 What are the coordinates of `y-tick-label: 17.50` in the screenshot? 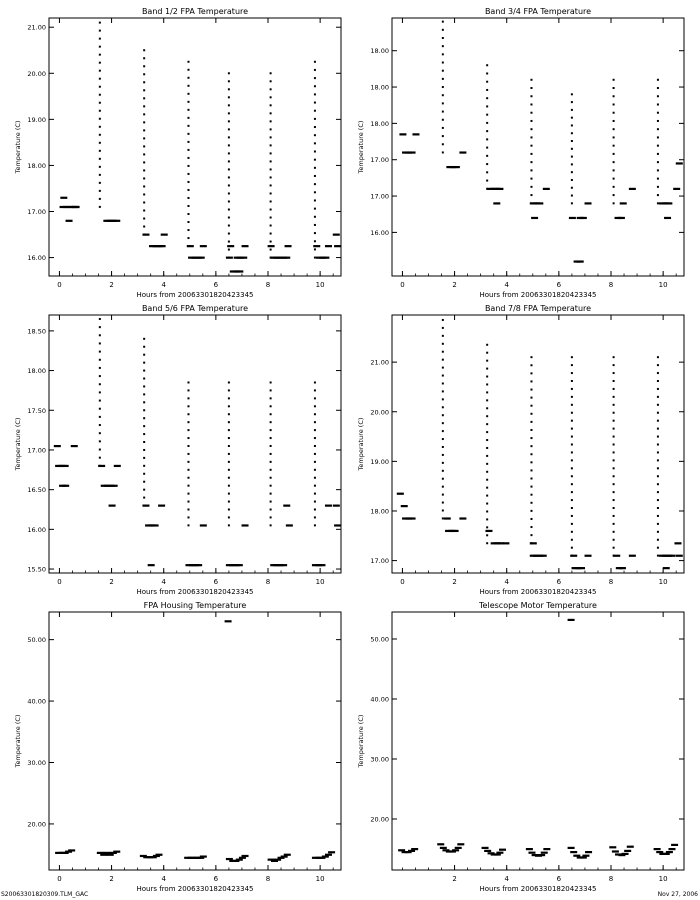 It's located at (36, 411).